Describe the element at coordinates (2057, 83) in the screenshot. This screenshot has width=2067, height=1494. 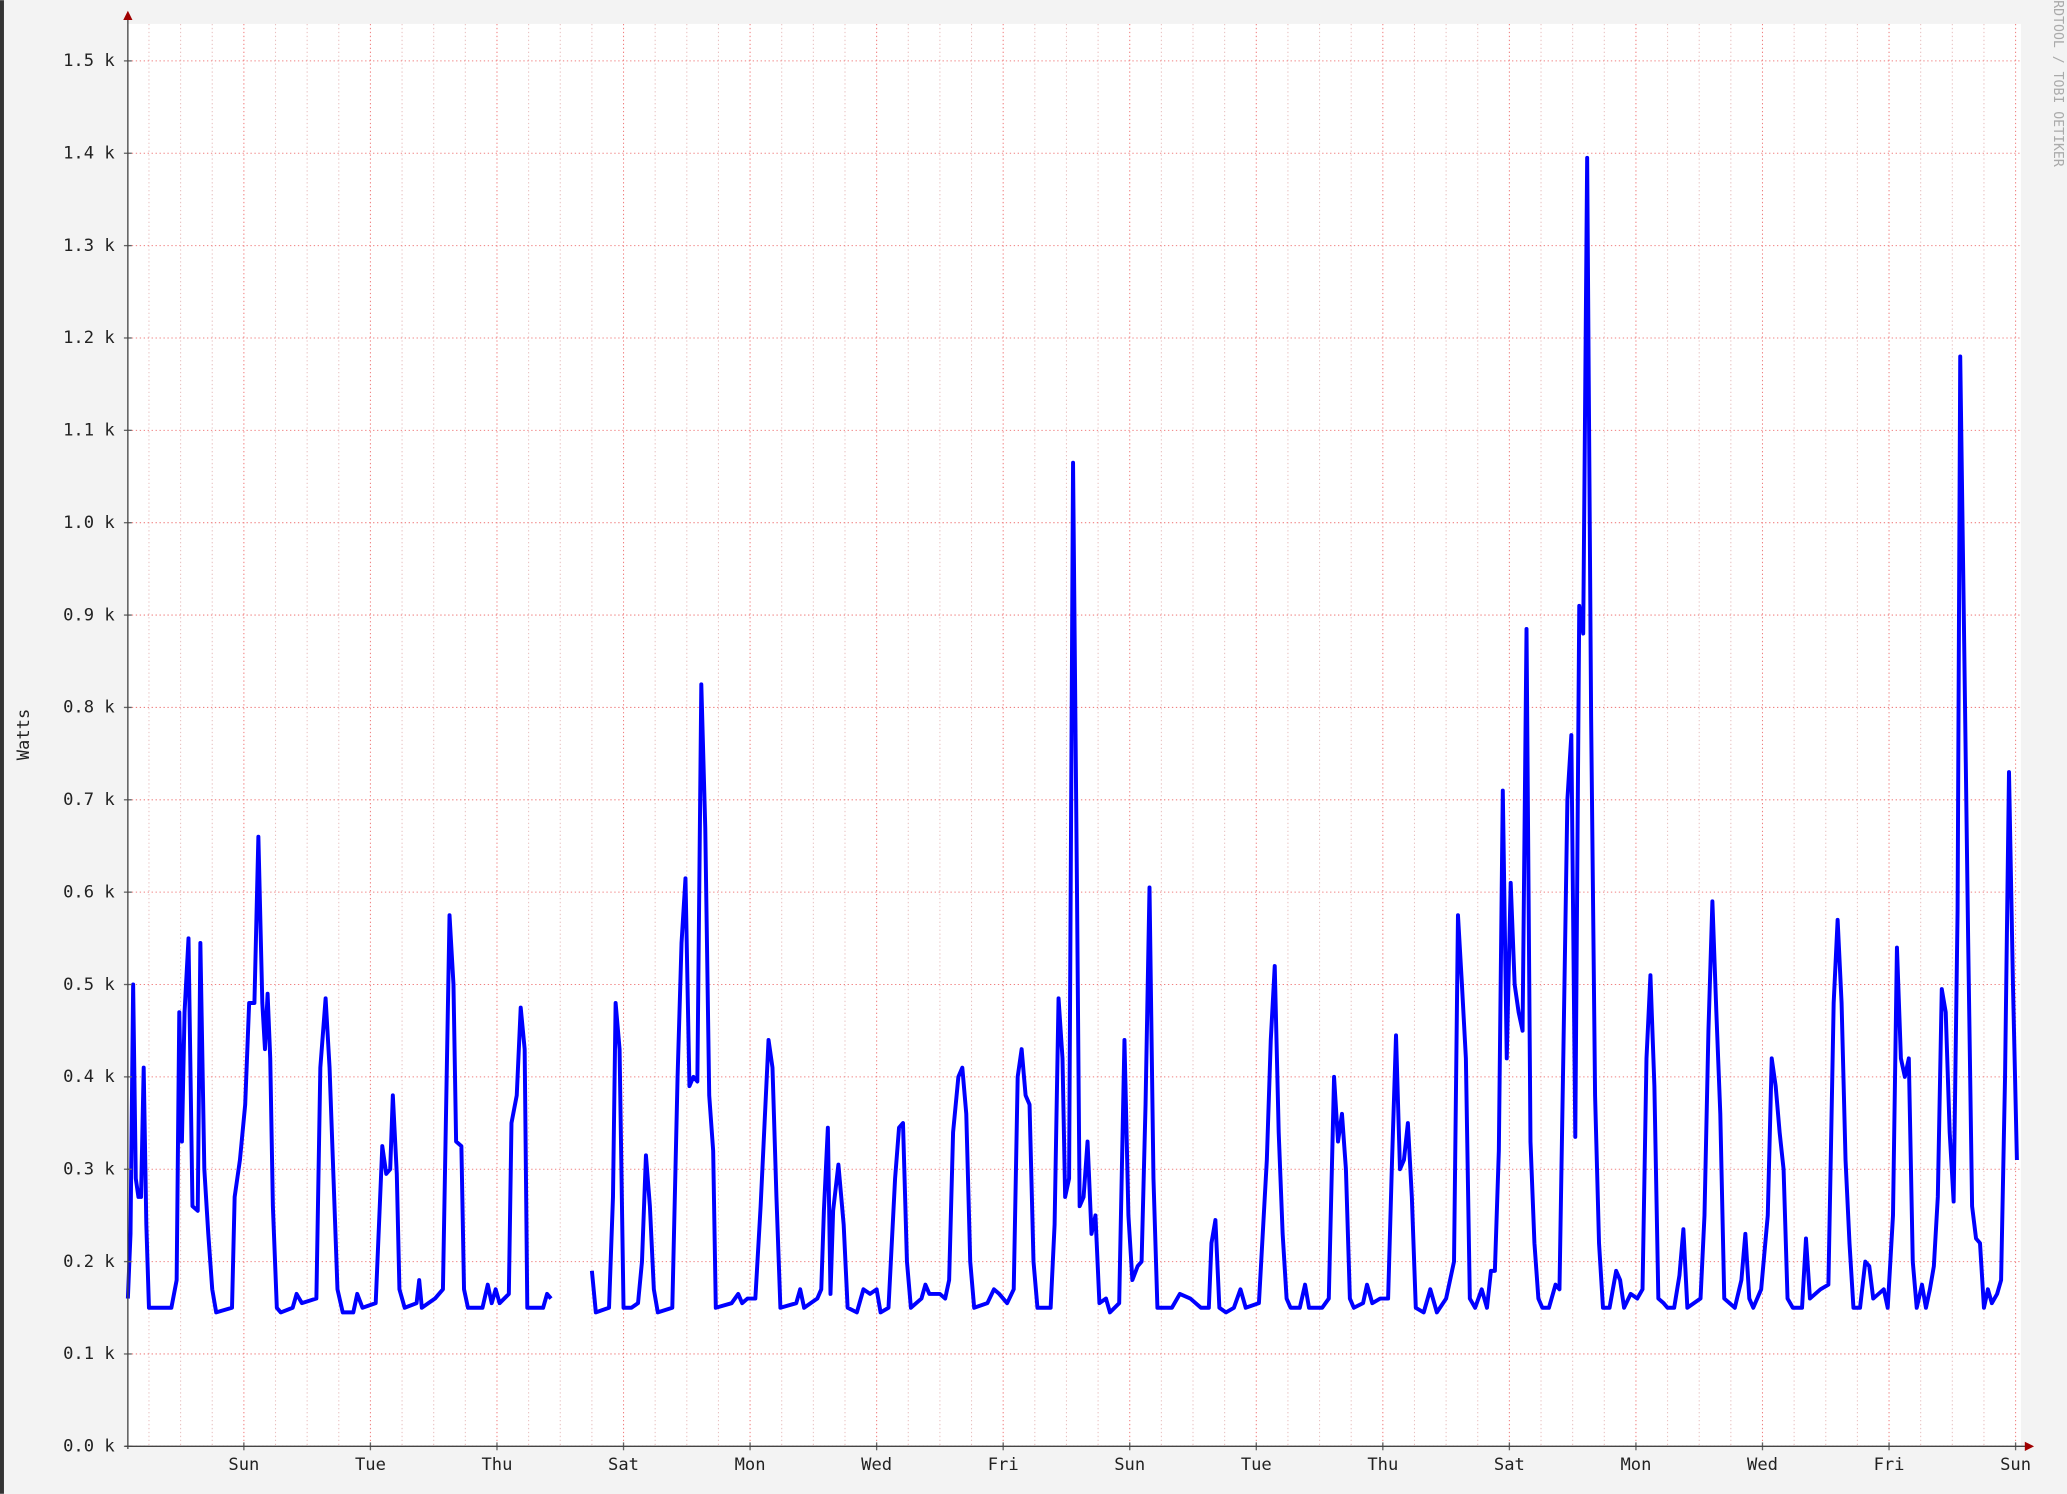
I see `credit: RRDTOOL / TOBI OETIKER` at that location.